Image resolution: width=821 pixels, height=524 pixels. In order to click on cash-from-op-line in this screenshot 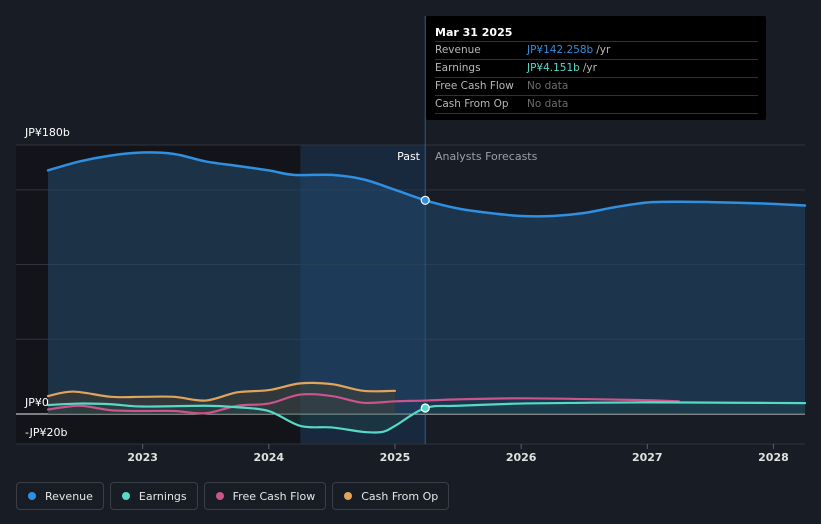, I will do `click(221, 391)`.